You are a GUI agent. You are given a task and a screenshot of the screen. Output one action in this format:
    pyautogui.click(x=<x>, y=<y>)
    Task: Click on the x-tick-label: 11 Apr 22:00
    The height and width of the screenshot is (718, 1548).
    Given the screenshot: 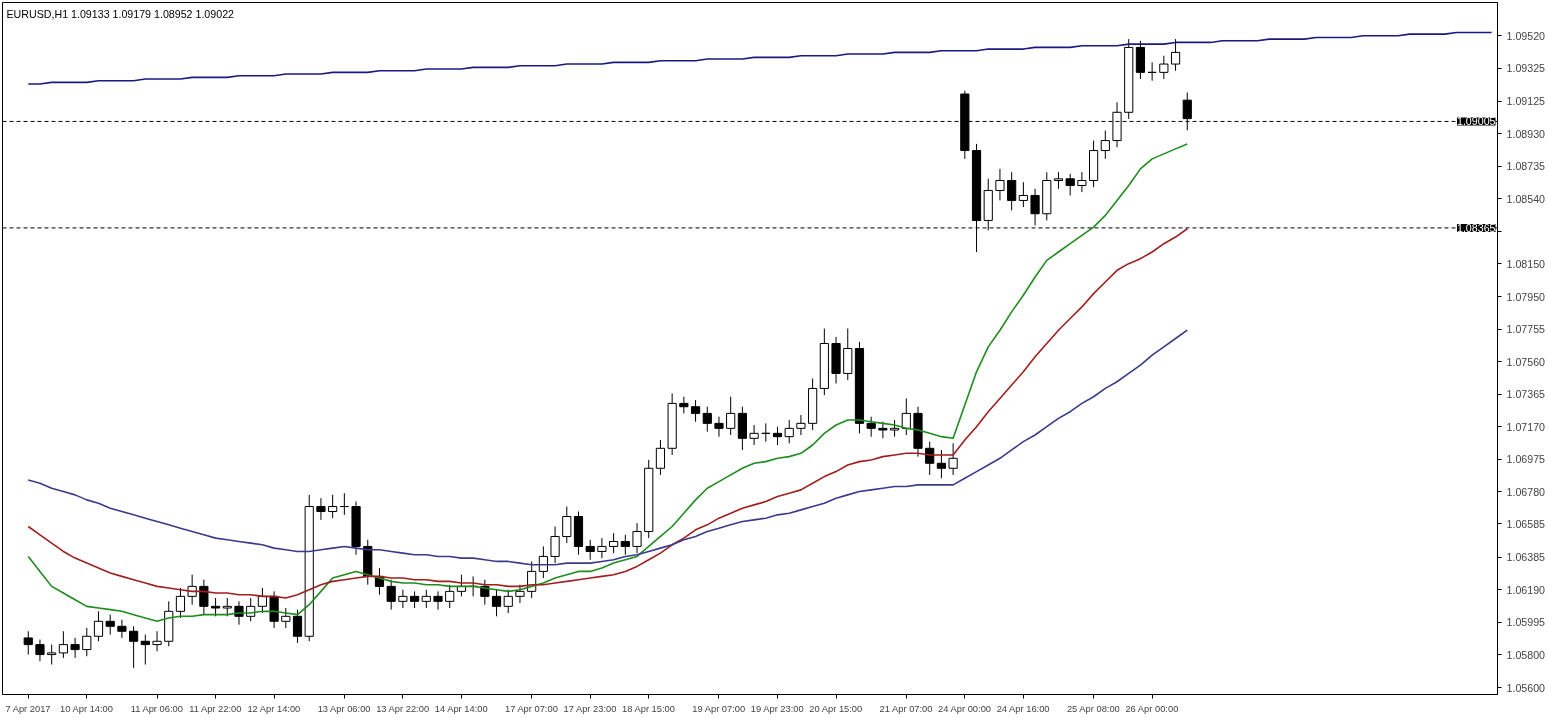 What is the action you would take?
    pyautogui.click(x=215, y=708)
    